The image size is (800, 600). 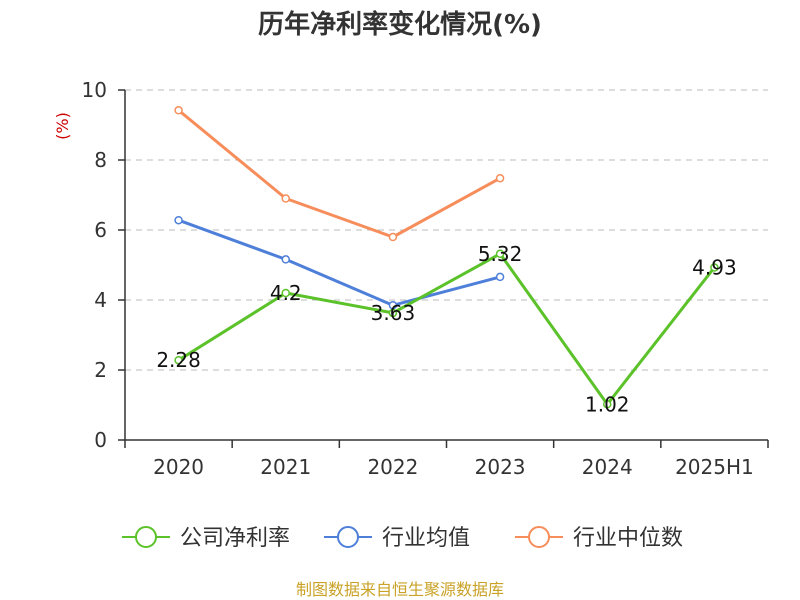 What do you see at coordinates (400, 589) in the screenshot?
I see `source-note: 制图数据来自恒生聚源数据库` at bounding box center [400, 589].